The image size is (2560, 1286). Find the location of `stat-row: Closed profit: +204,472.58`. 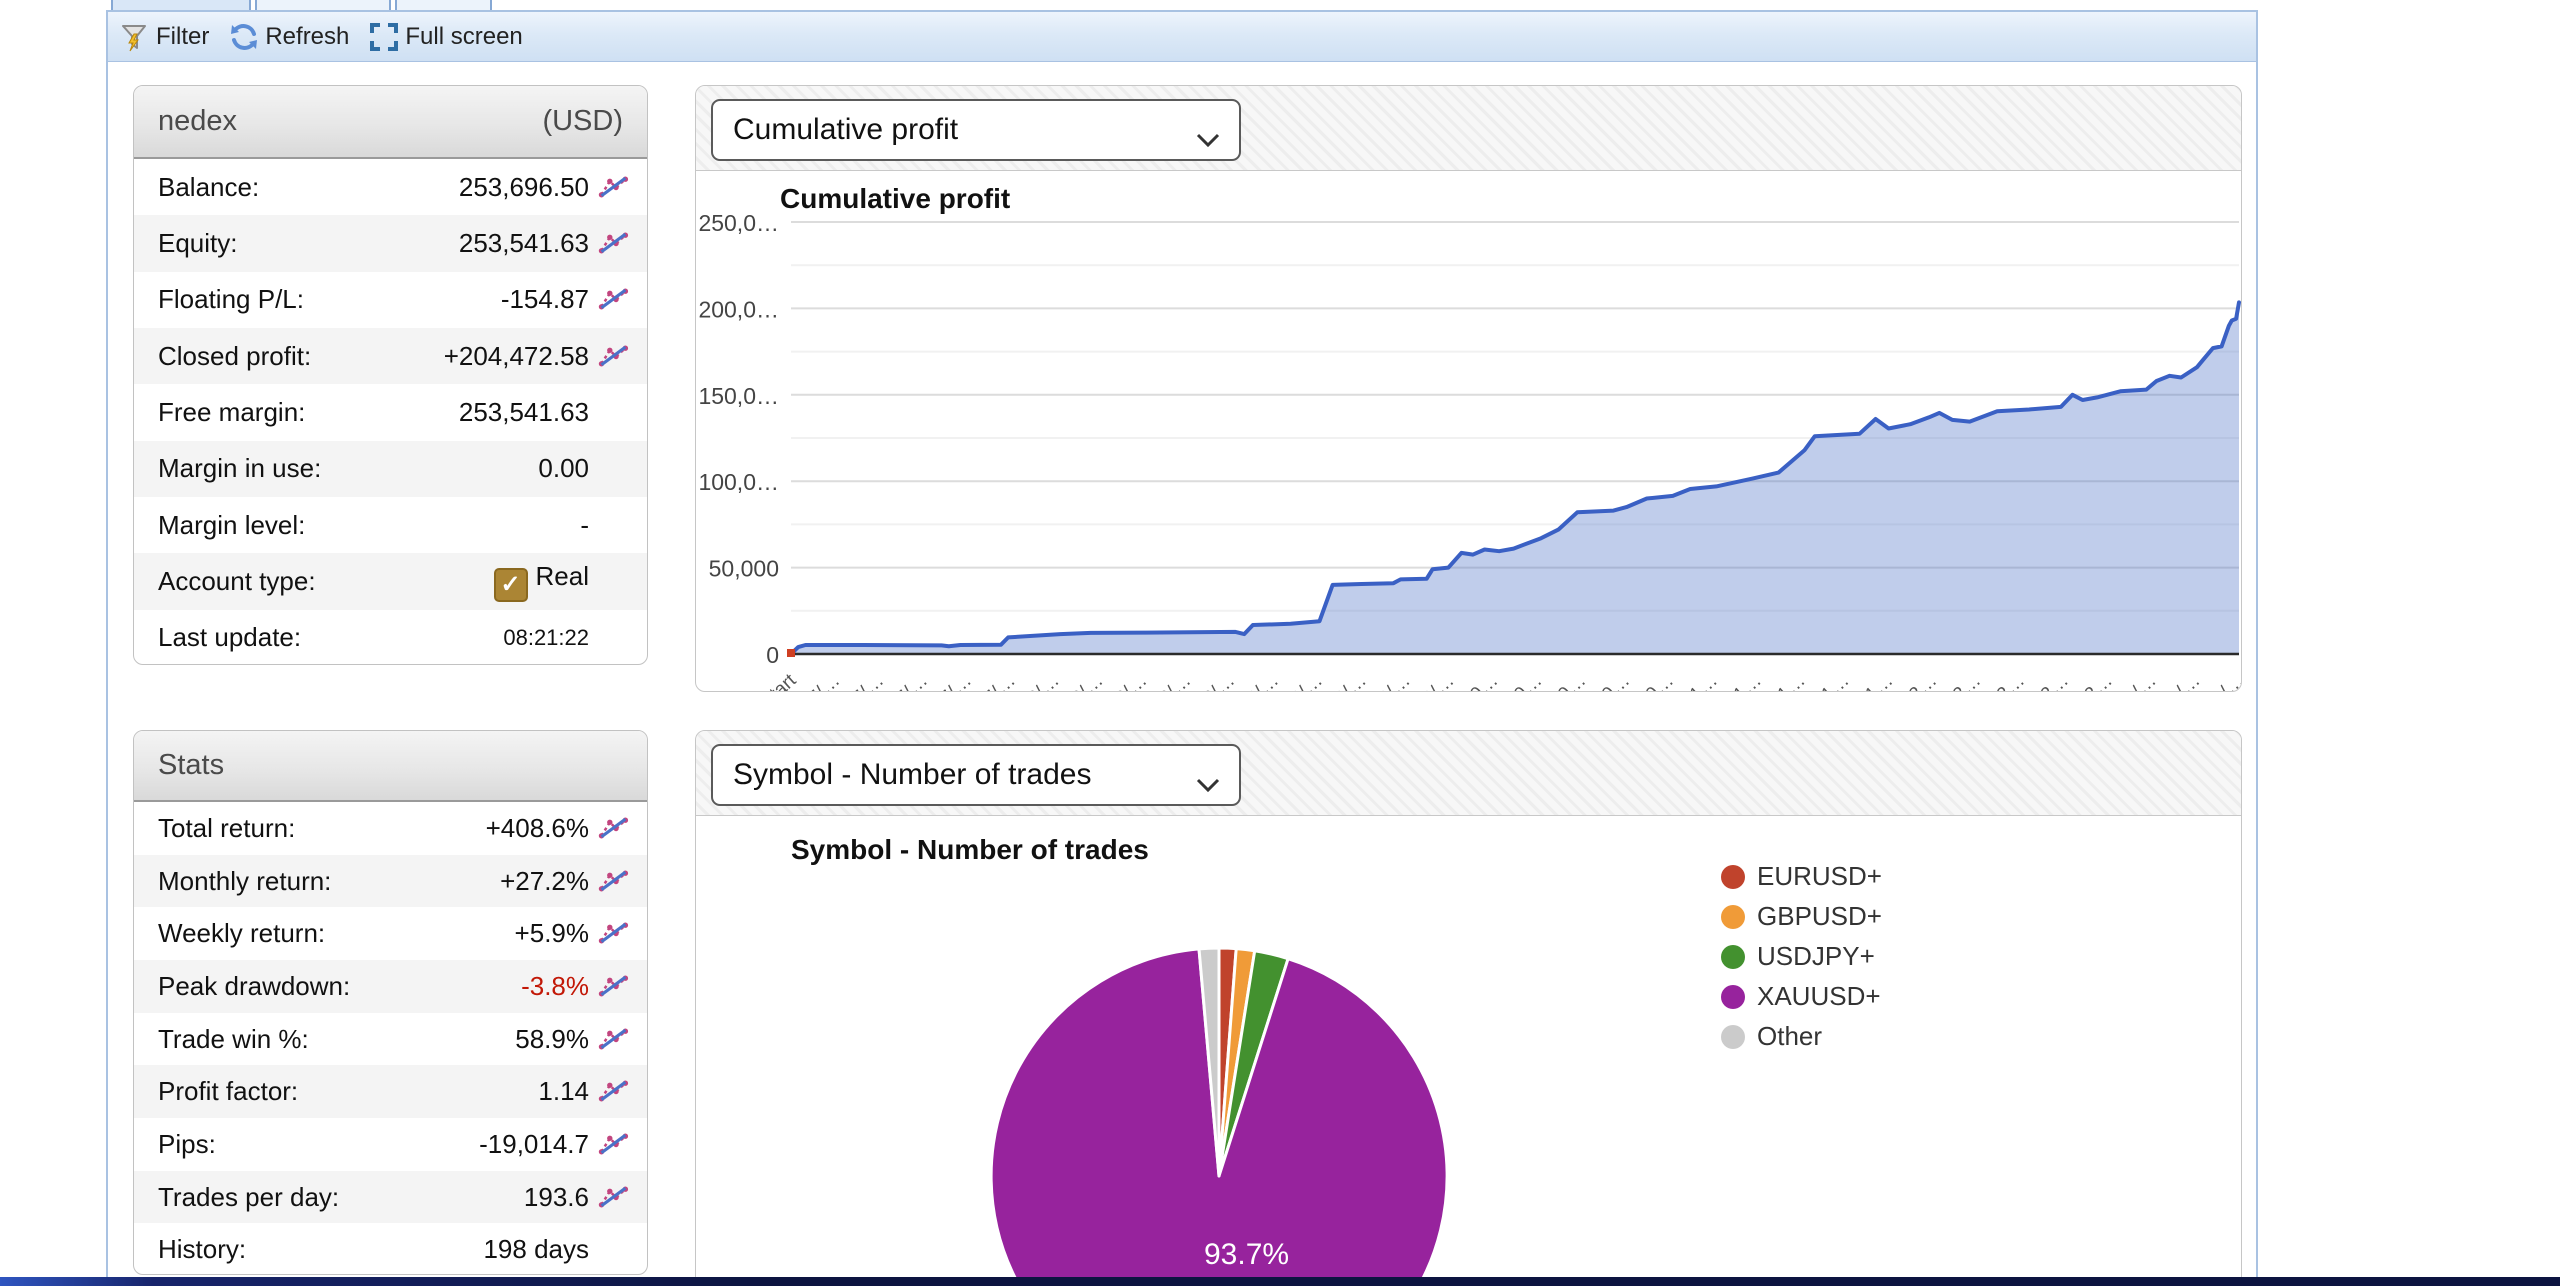

stat-row: Closed profit: +204,472.58 is located at coordinates (390, 356).